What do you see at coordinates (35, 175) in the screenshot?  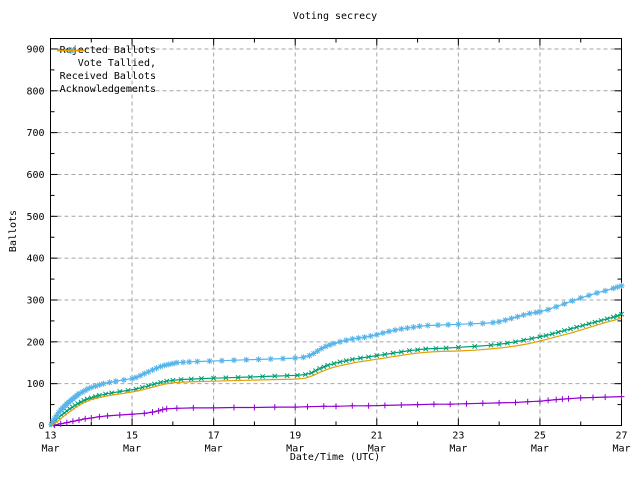 I see `y-tick-label: 600` at bounding box center [35, 175].